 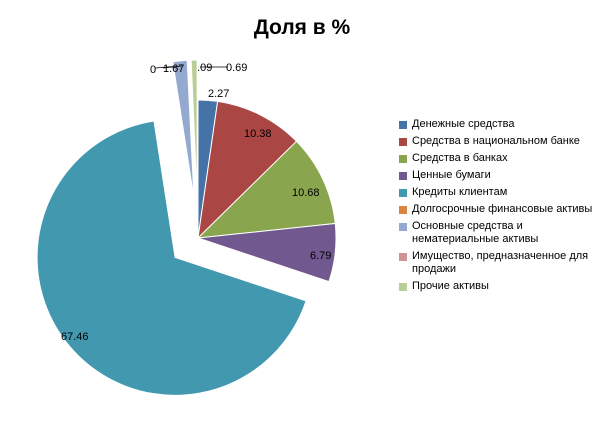 I want to click on leader-line, so click(x=172, y=67).